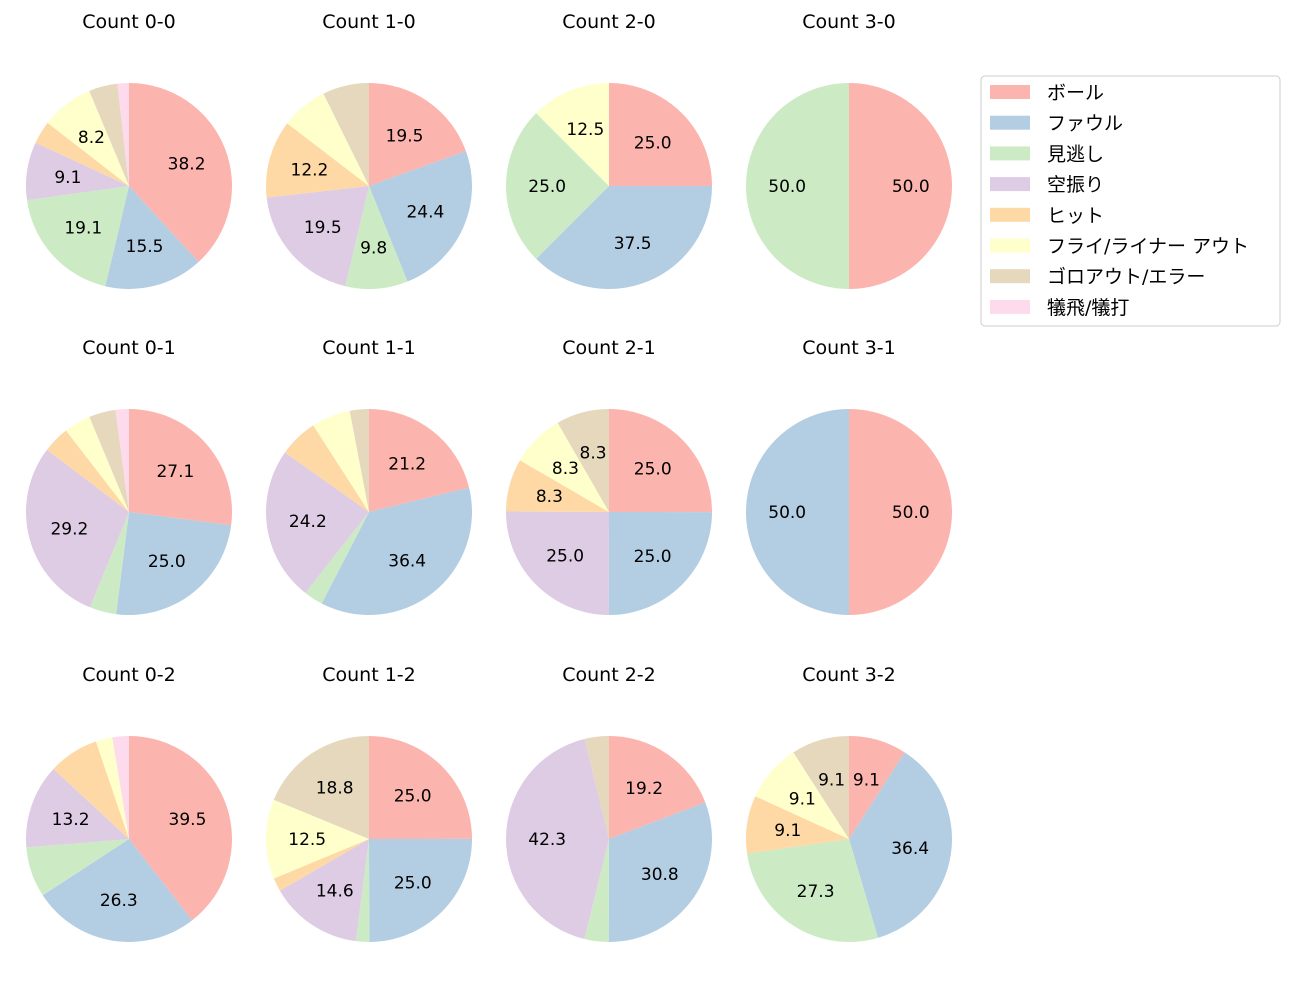  Describe the element at coordinates (1075, 93) in the screenshot. I see `legend-label-ball: ボール` at that location.